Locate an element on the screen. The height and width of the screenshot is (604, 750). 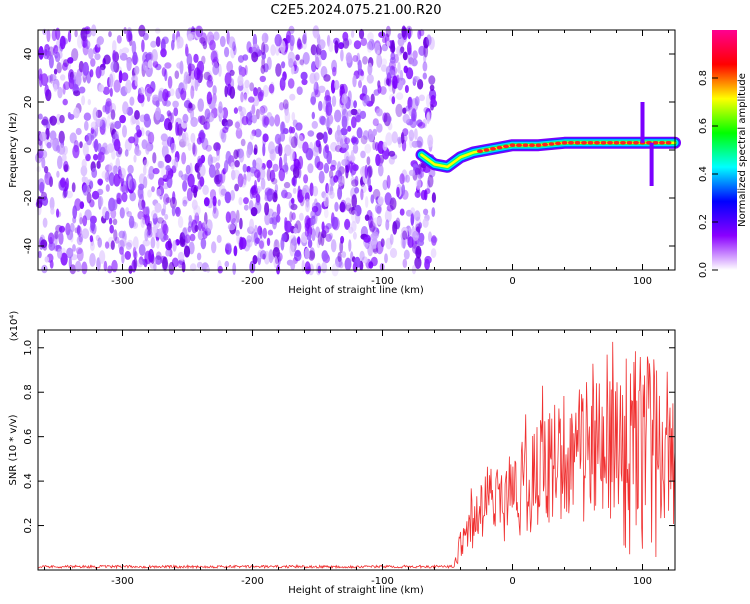
y-tick-label: 0.4 is located at coordinates (28, 481).